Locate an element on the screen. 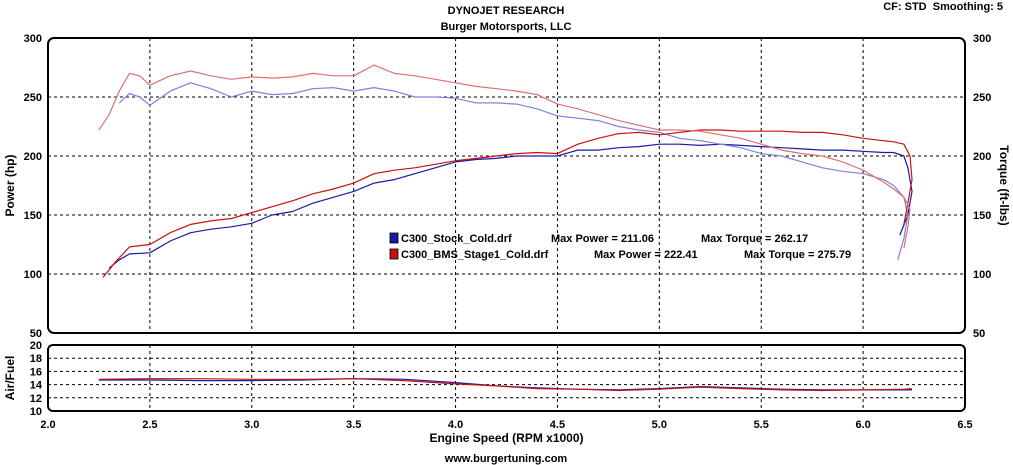 The height and width of the screenshot is (465, 1013). x-tick-label: 5.5 is located at coordinates (761, 425).